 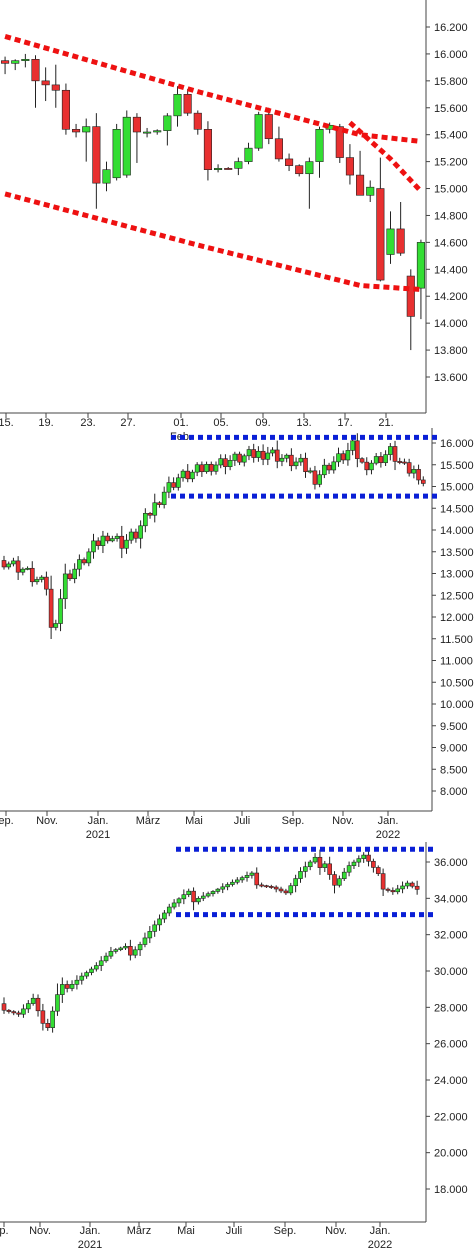 I want to click on x-tick-label: 21., so click(x=385, y=423).